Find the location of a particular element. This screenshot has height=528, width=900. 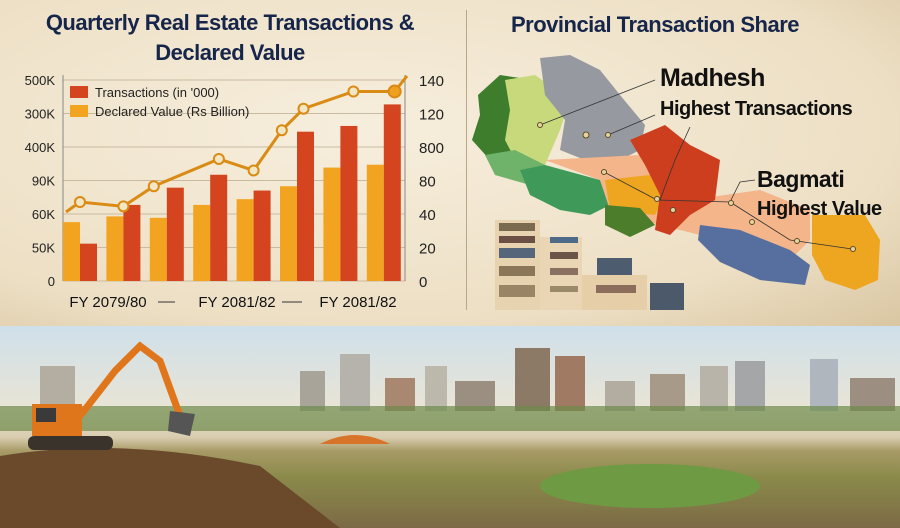

madhesh-label: Madhesh is located at coordinates (712, 78).